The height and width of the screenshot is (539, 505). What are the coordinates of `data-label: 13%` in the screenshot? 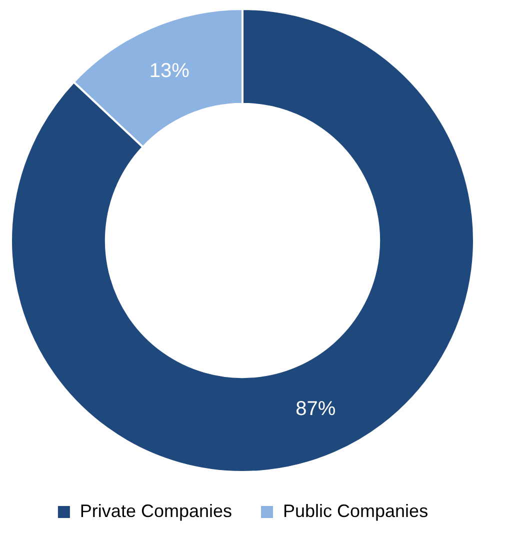 It's located at (169, 71).